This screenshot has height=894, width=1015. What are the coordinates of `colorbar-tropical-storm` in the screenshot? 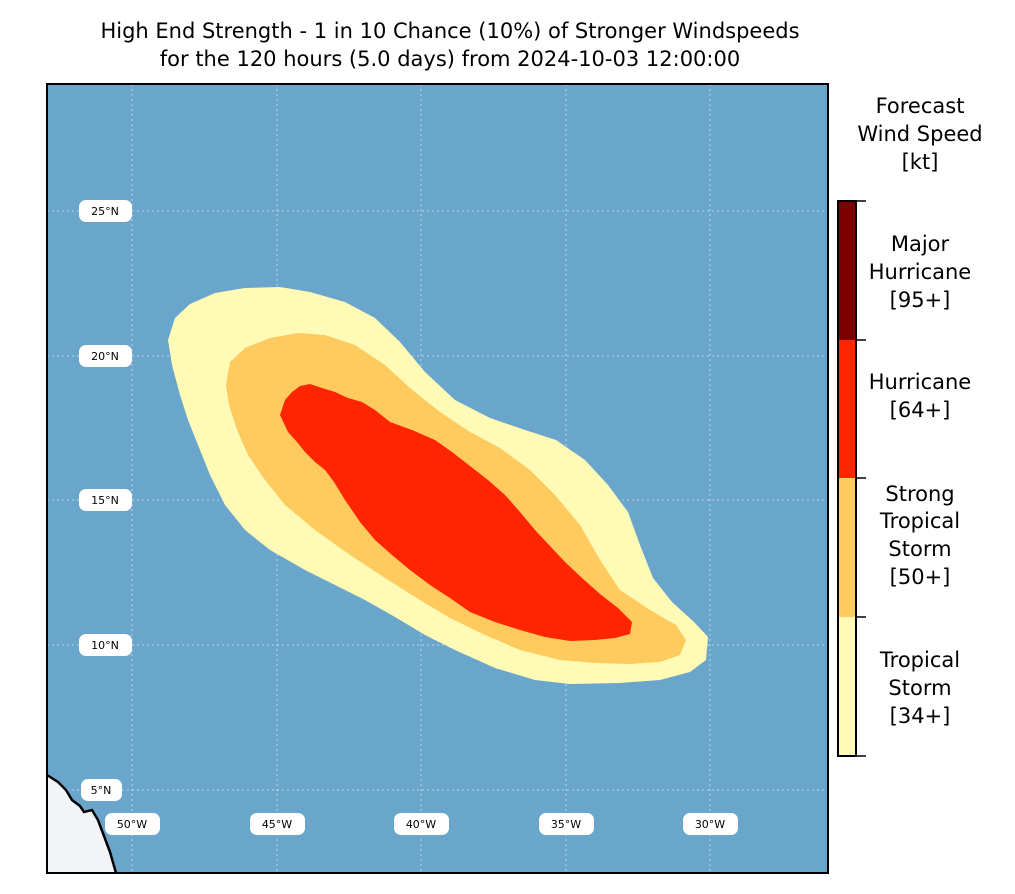 It's located at (847, 686).